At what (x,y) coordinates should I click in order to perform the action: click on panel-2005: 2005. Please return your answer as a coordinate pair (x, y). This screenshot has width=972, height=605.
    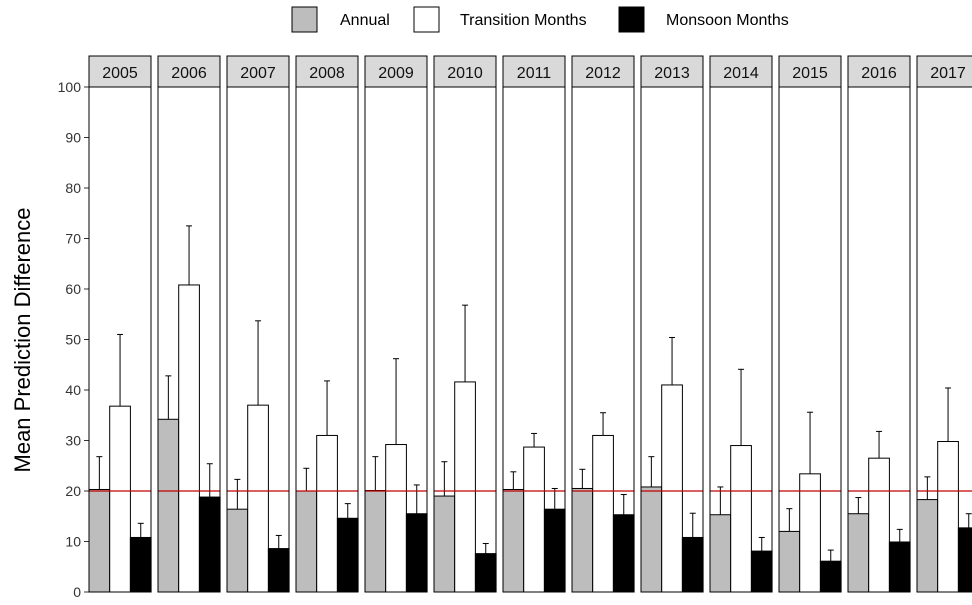
    Looking at the image, I should click on (120, 324).